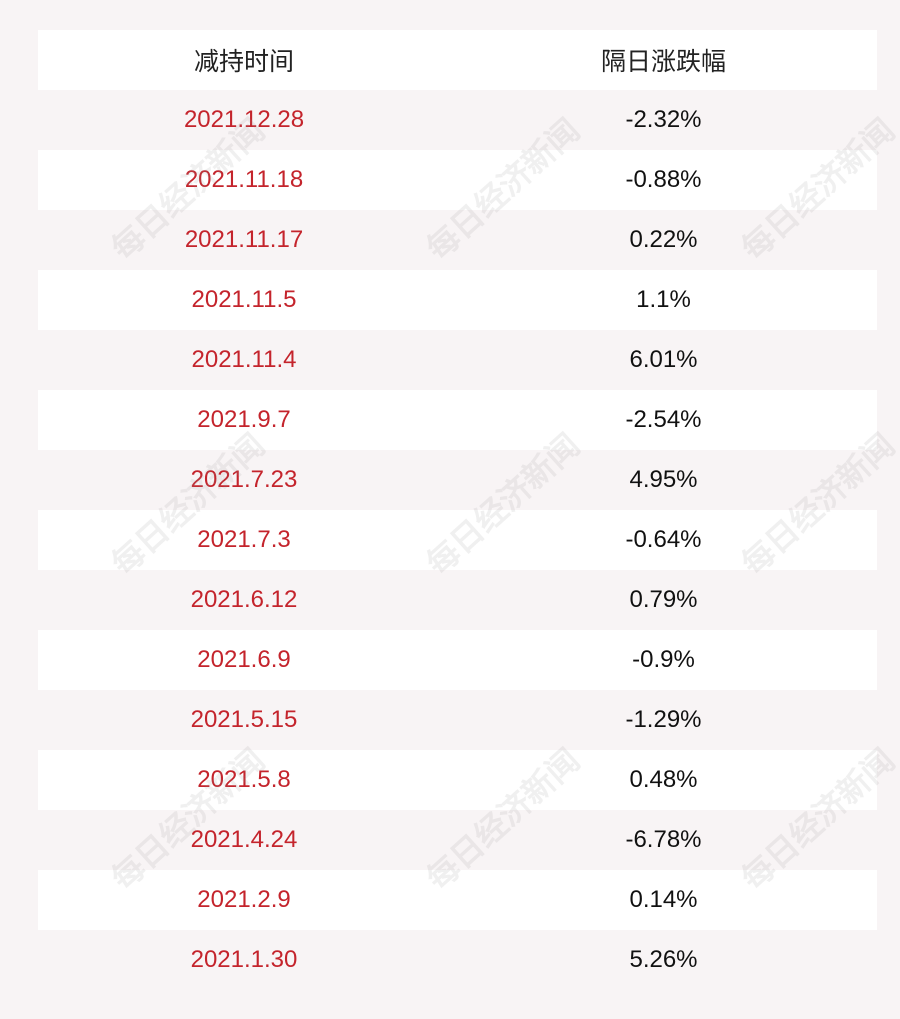 This screenshot has height=1019, width=900. Describe the element at coordinates (663, 659) in the screenshot. I see `next-day-change: -0.9%` at that location.